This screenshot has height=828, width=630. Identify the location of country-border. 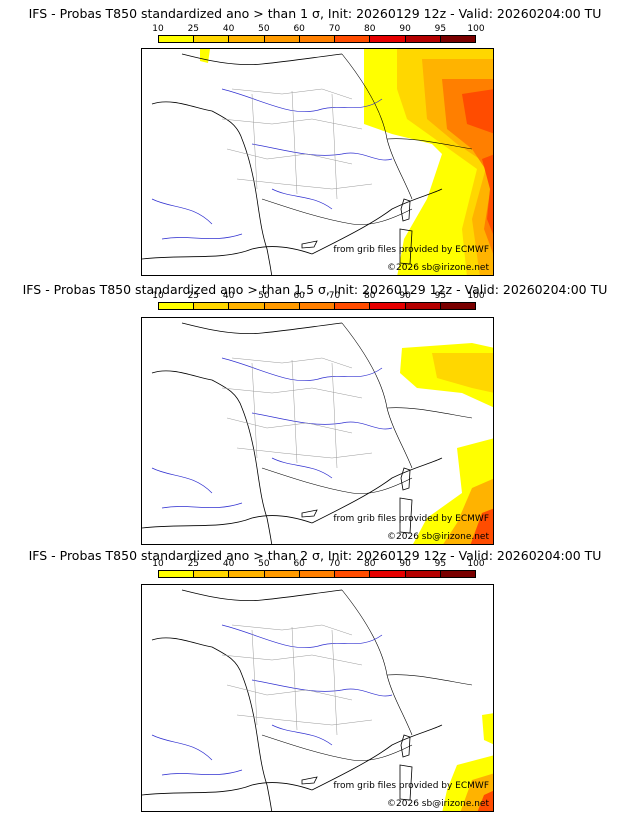
(367, 408).